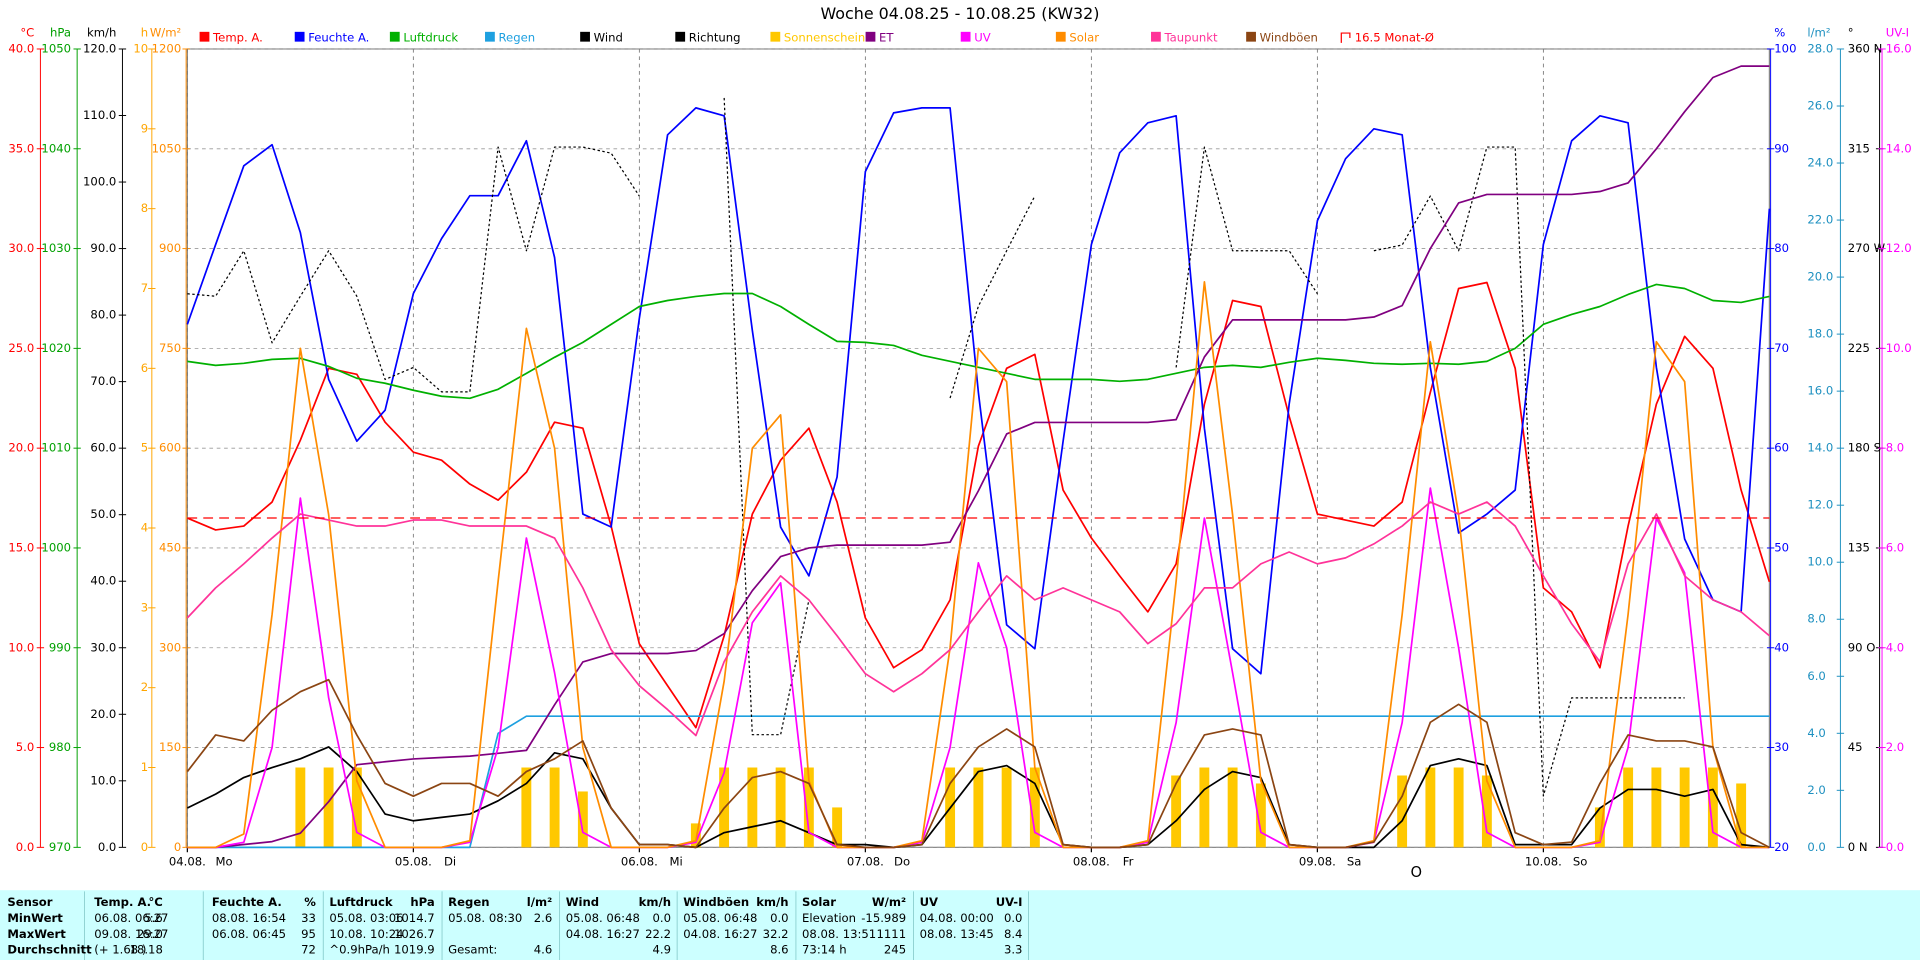  Describe the element at coordinates (25, 747) in the screenshot. I see `y-tick-label: 5.0` at that location.